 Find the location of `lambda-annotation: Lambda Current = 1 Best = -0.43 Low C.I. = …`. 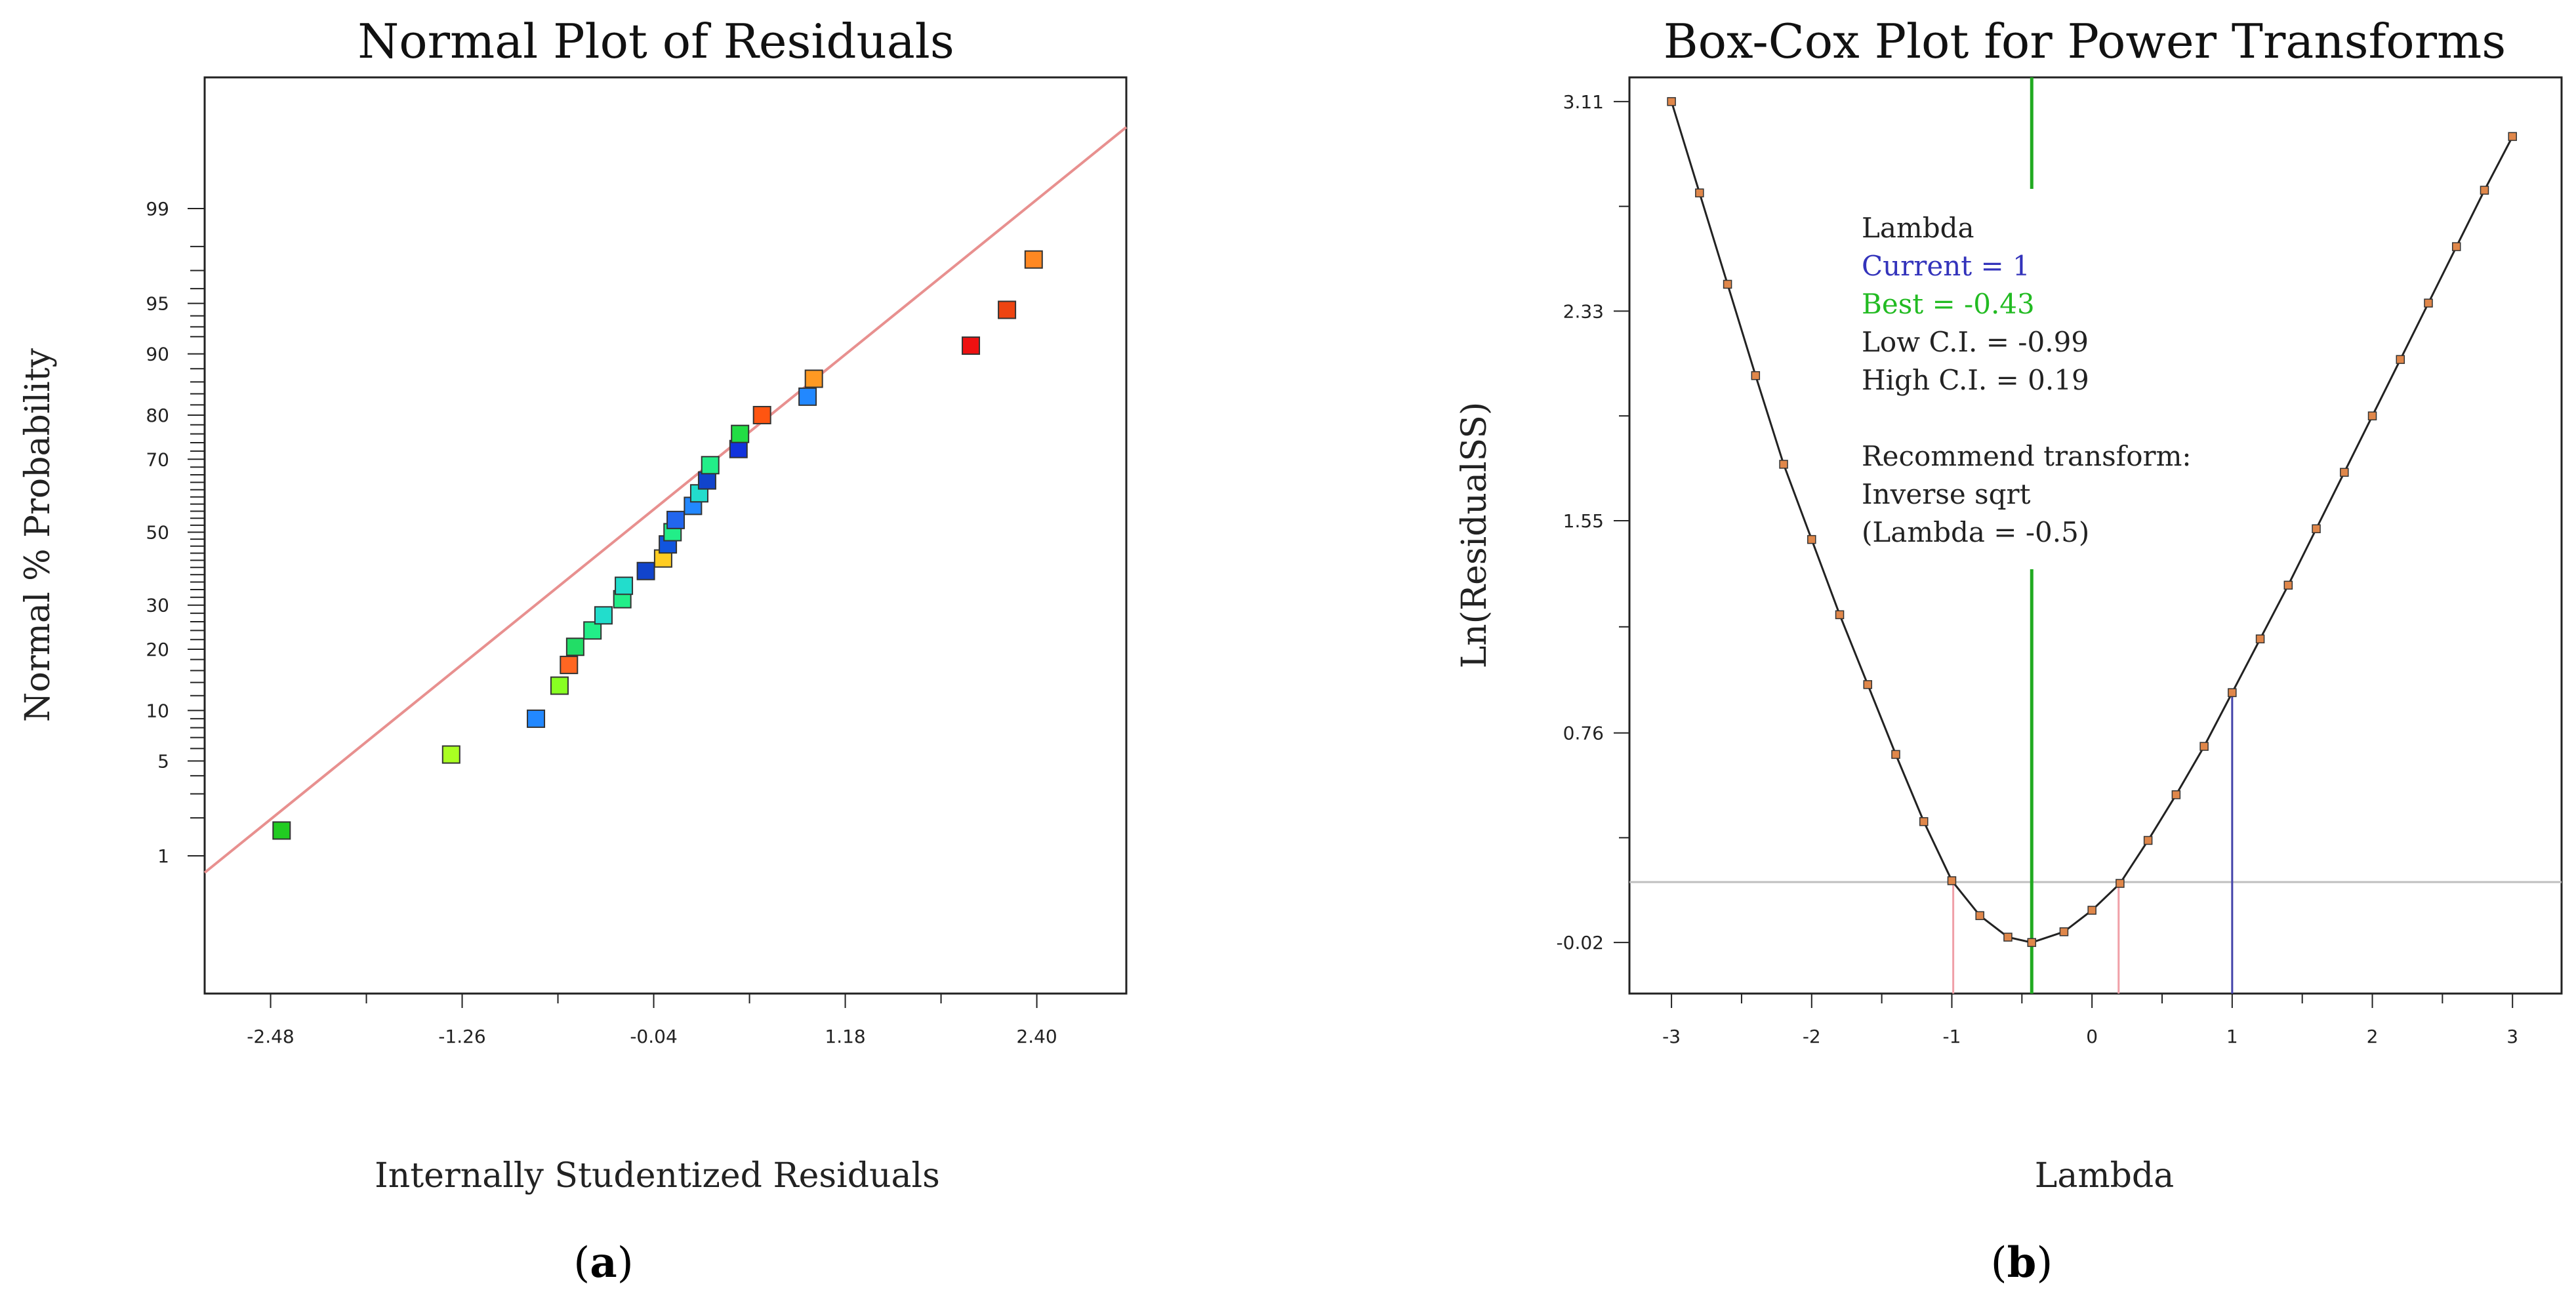

lambda-annotation: Lambda Current = 1 Best = -0.43 Low C.I. = … is located at coordinates (2027, 380).